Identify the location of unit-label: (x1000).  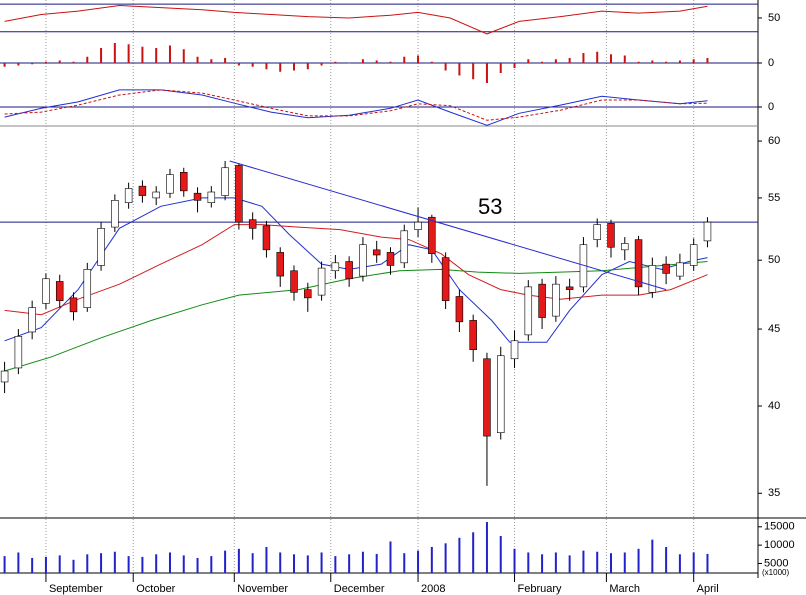
(775, 572).